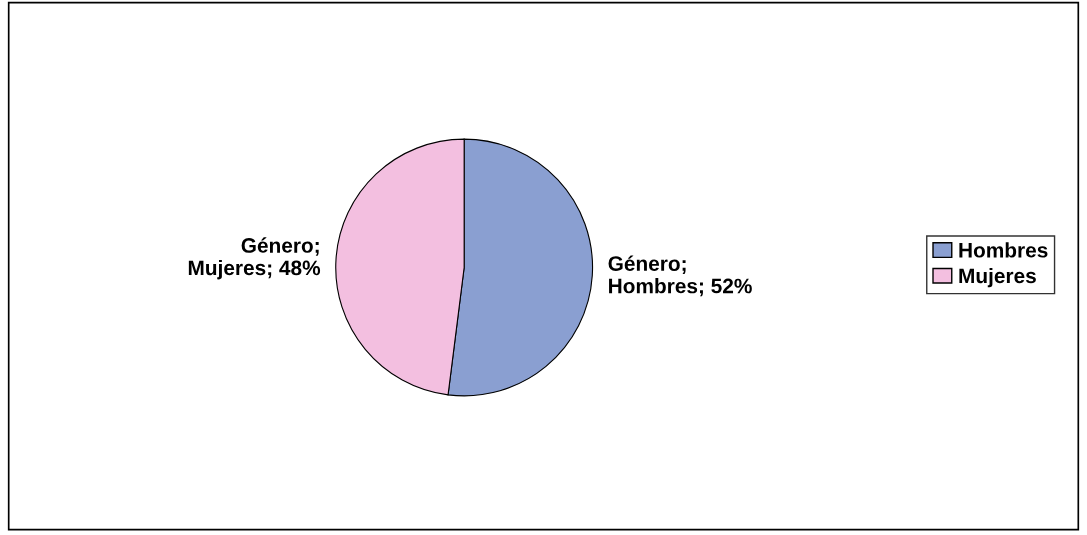 The image size is (1087, 535). I want to click on legend-label: Mujeres, so click(997, 277).